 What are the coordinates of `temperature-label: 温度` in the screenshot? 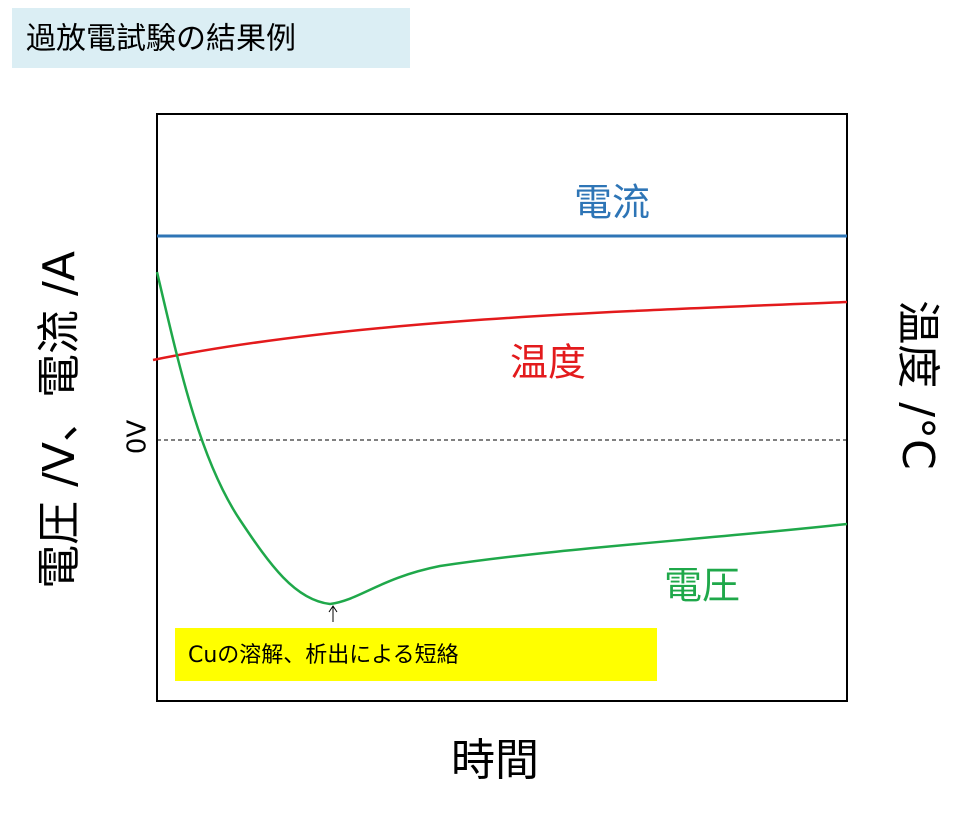 It's located at (548, 363).